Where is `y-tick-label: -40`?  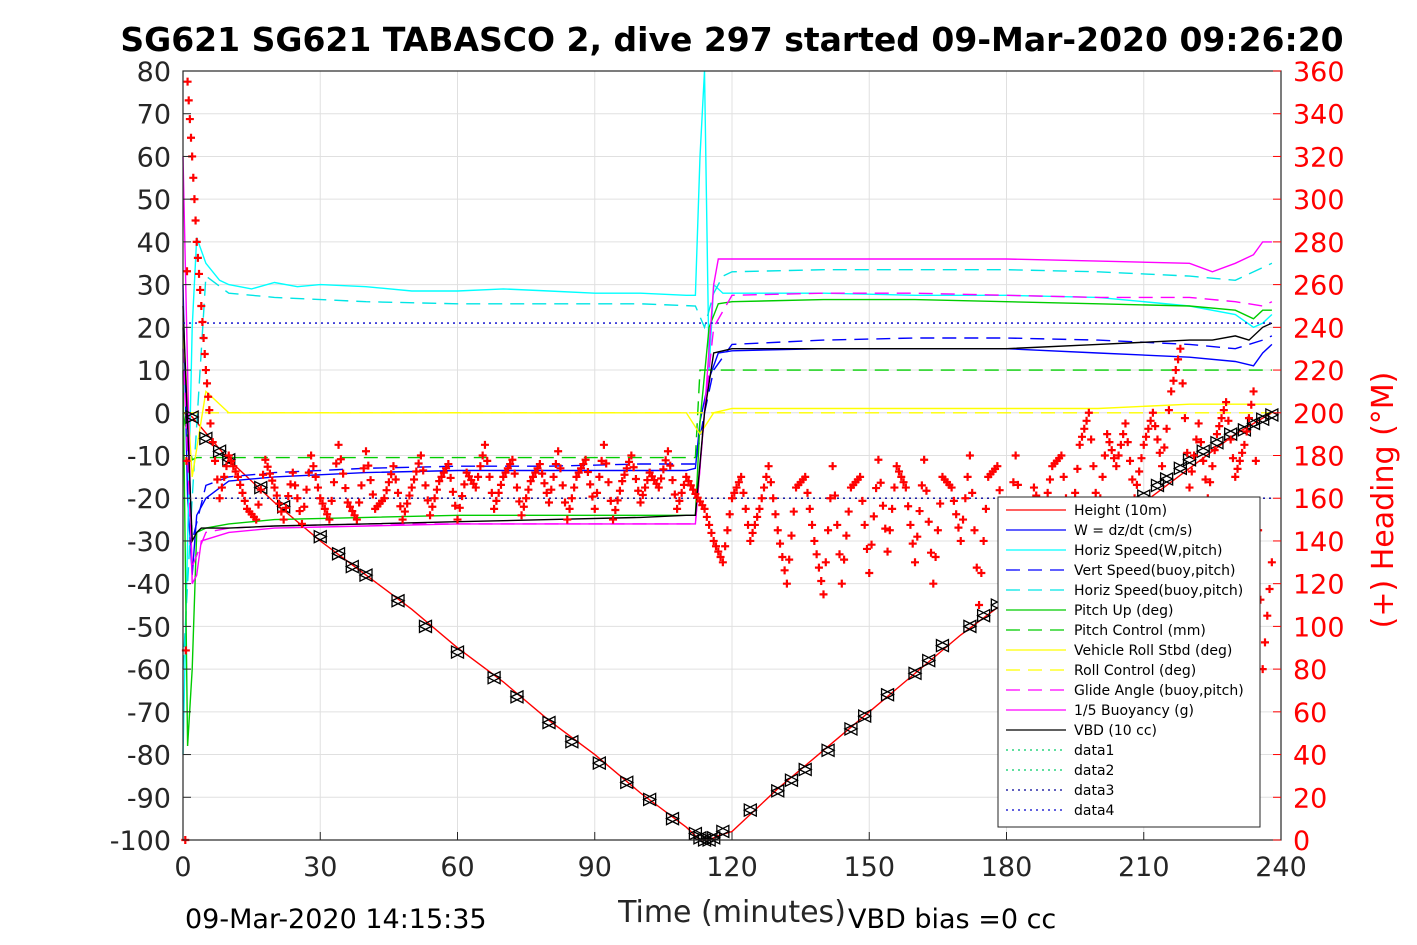 y-tick-label: -40 is located at coordinates (149, 585).